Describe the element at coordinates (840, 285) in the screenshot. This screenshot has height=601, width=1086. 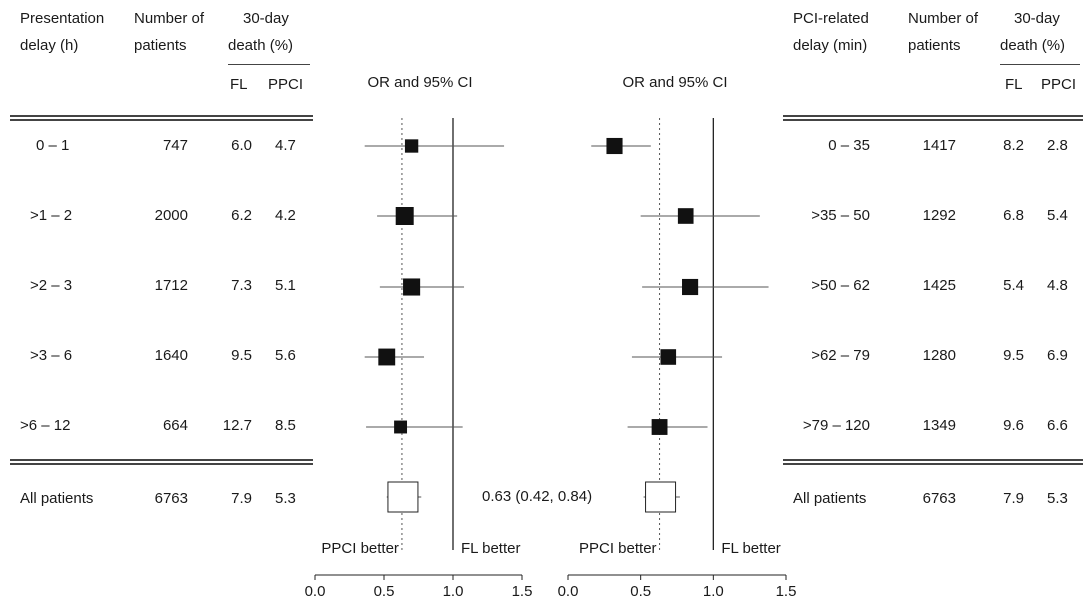
I see `table-row-label: >50 – 62` at that location.